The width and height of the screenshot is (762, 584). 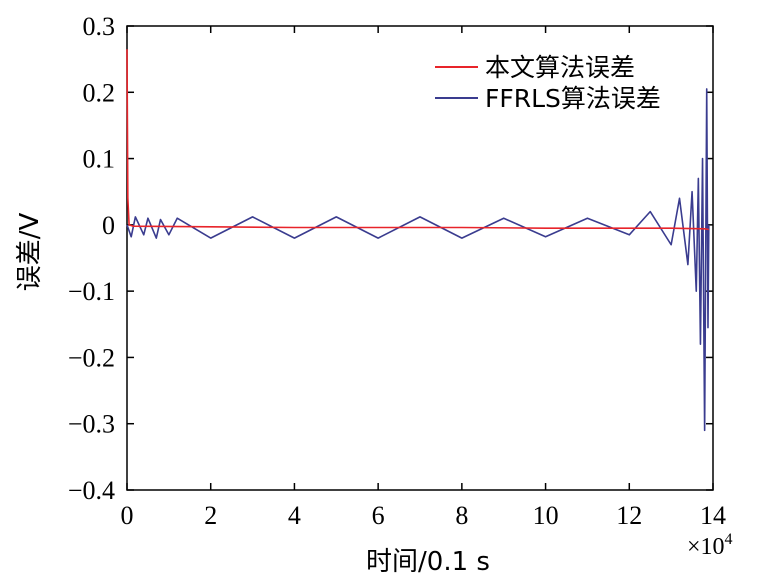 What do you see at coordinates (294, 515) in the screenshot?
I see `x-tick-label: 4` at bounding box center [294, 515].